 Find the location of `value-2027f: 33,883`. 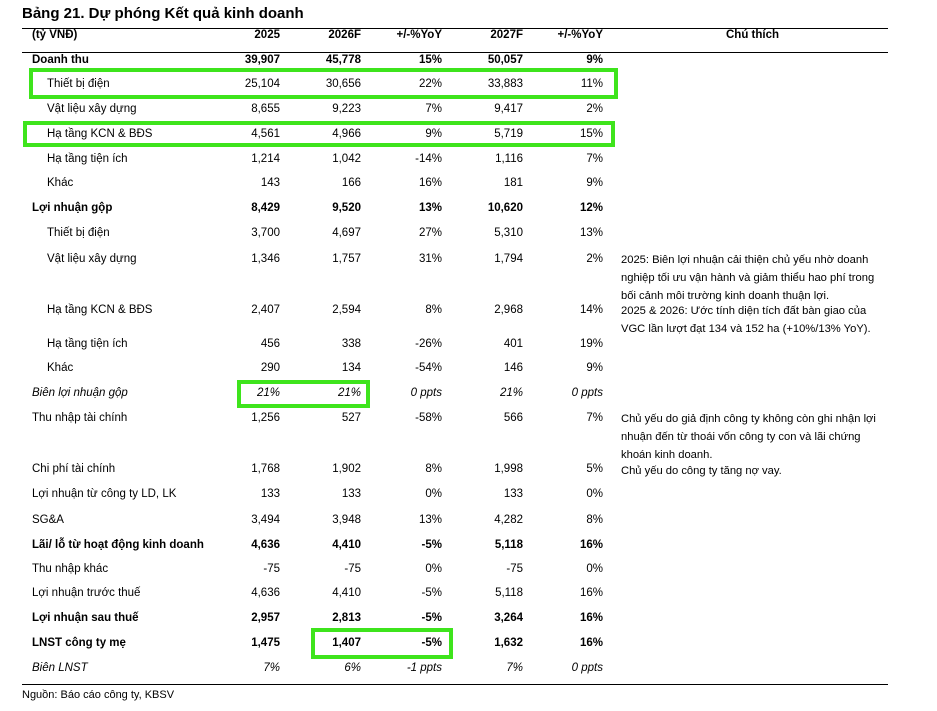

value-2027f: 33,883 is located at coordinates (505, 84).